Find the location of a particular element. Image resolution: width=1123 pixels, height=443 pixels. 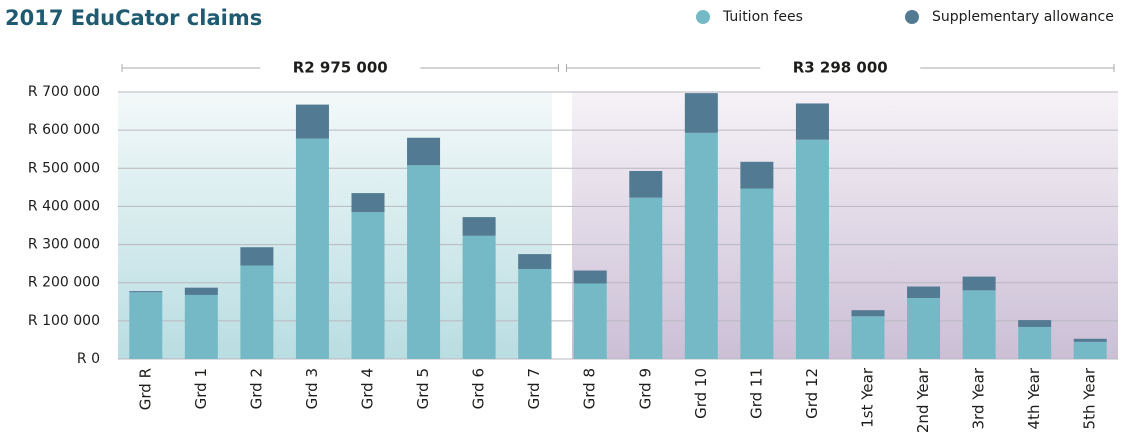

group-total: R3 298 000 is located at coordinates (840, 68).